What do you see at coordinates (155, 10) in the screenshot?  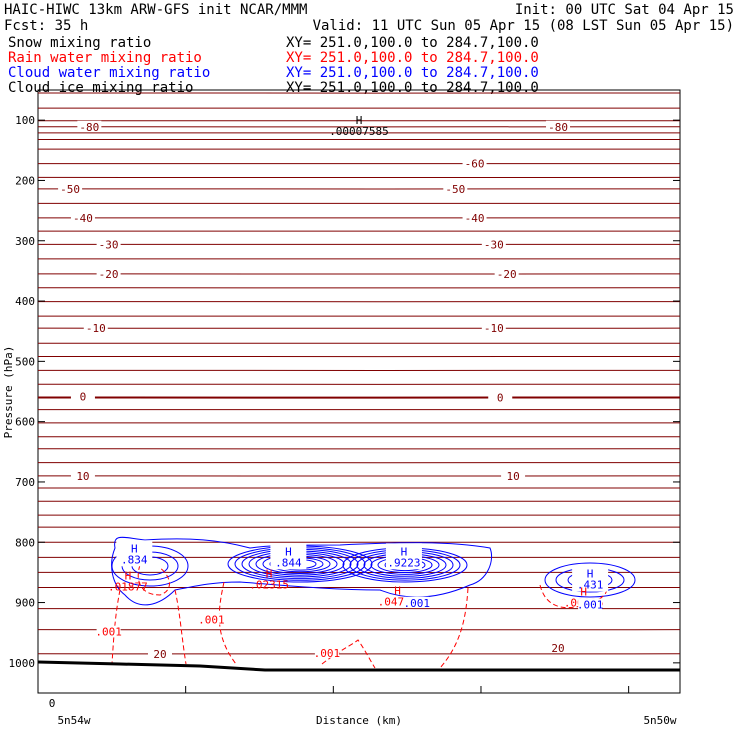 I see `model-title: HAIC-HIWC 13km ARW-GFS init NCAR/MMM` at bounding box center [155, 10].